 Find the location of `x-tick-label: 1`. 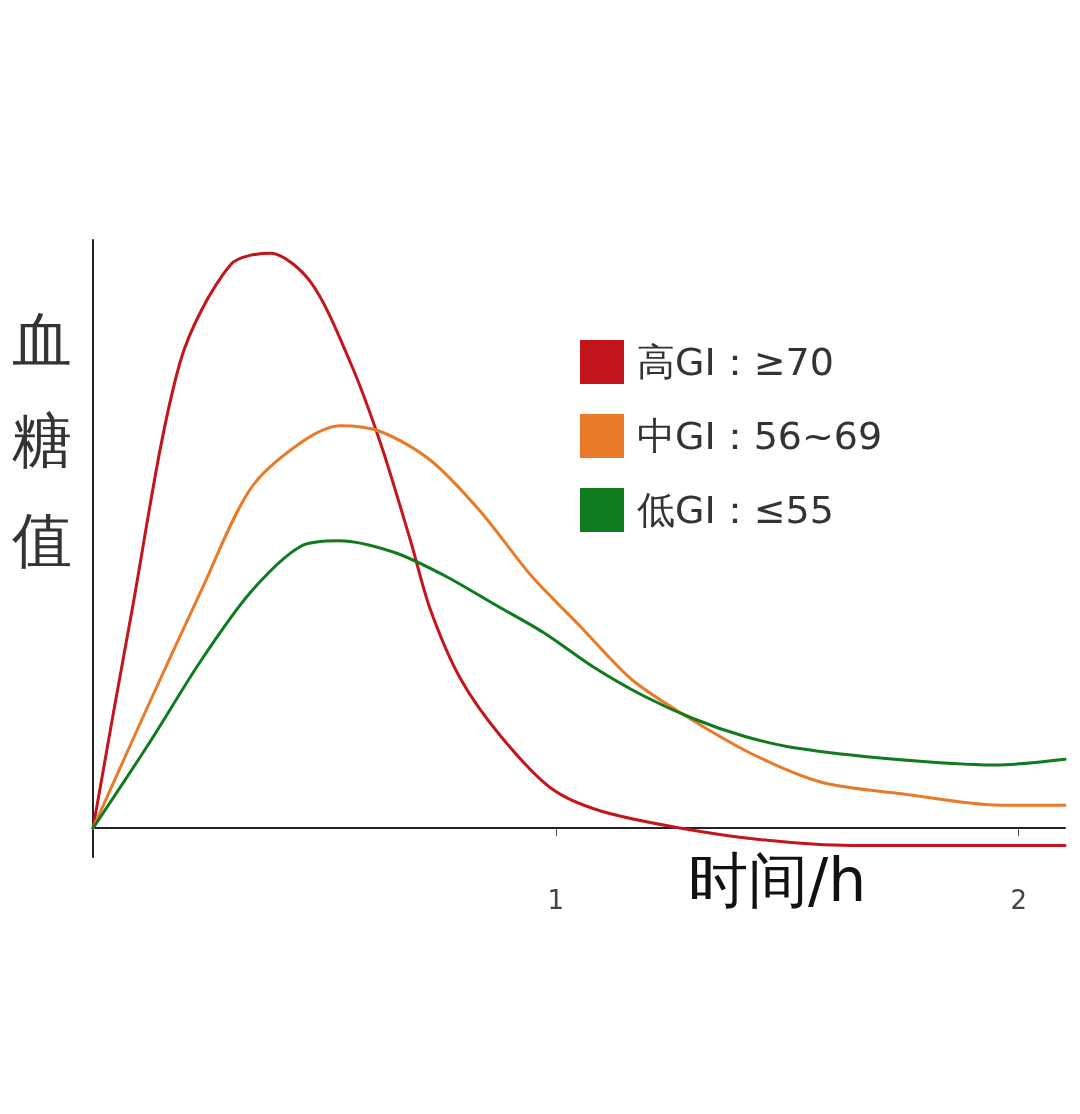

x-tick-label: 1 is located at coordinates (556, 900).